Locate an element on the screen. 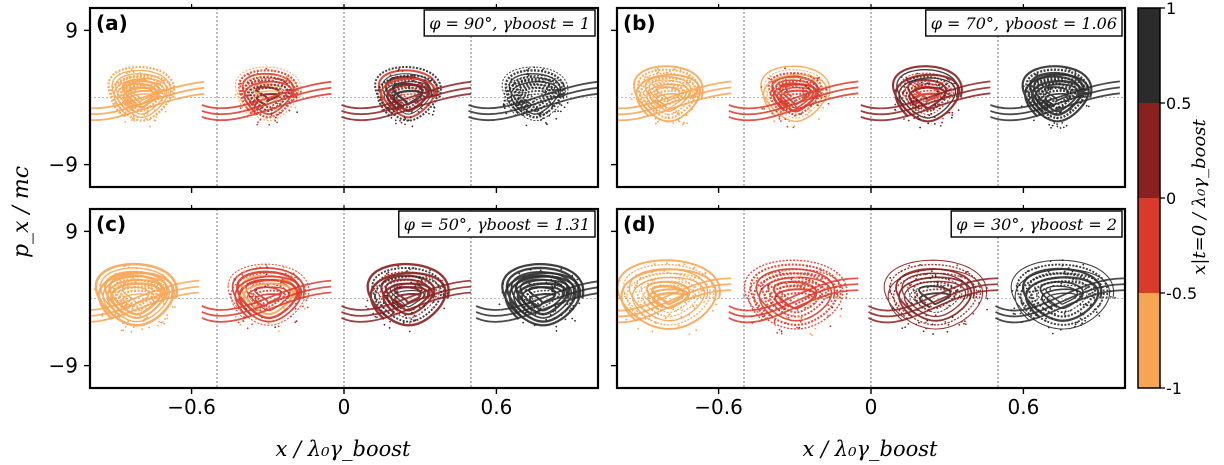 The height and width of the screenshot is (465, 1224). y-tick-label: −9 is located at coordinates (63, 165).